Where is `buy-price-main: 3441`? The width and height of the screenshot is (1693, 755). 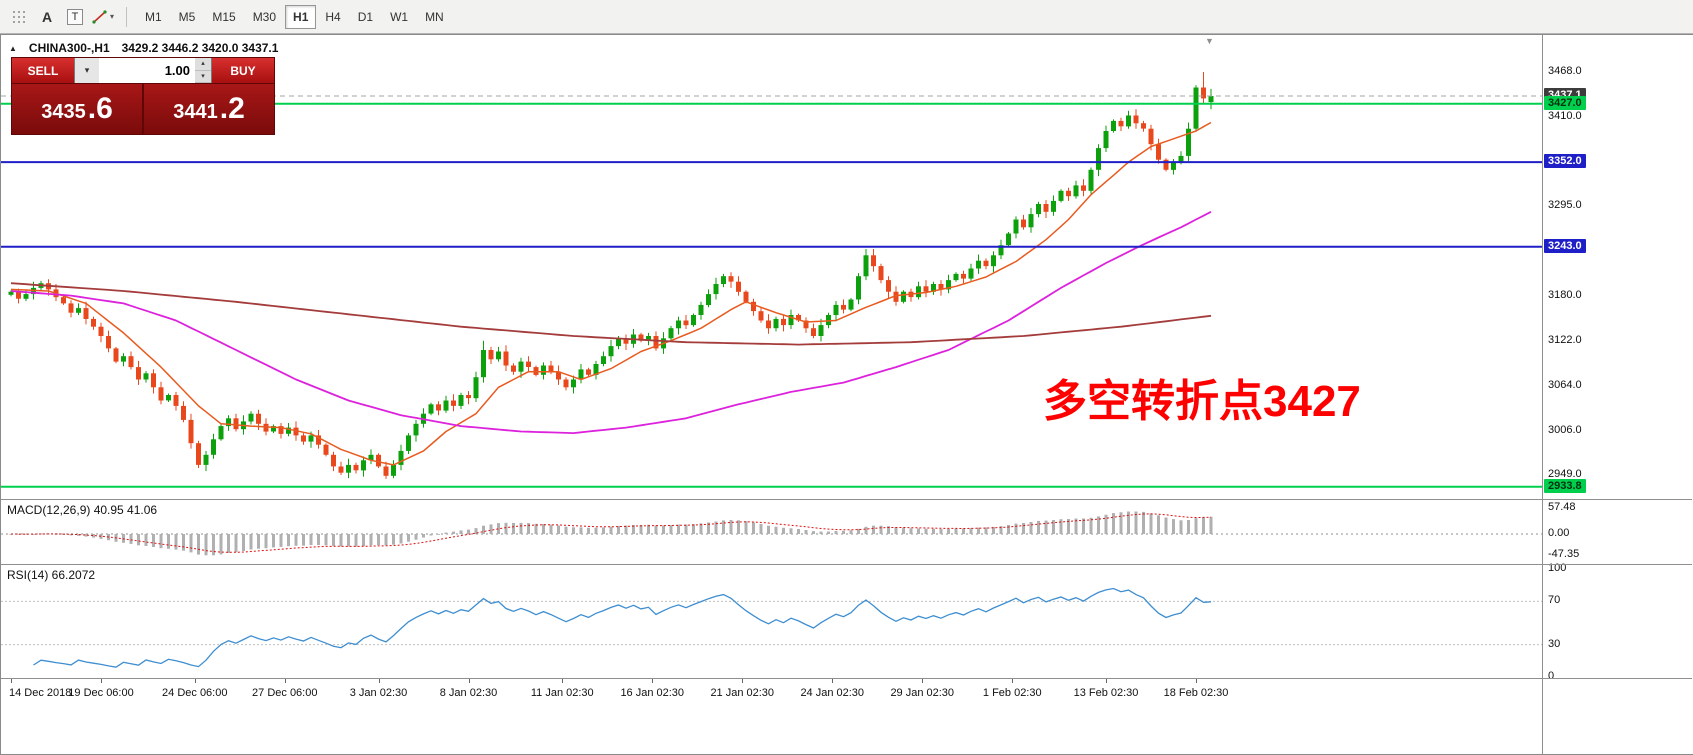
buy-price-main: 3441 is located at coordinates (195, 112).